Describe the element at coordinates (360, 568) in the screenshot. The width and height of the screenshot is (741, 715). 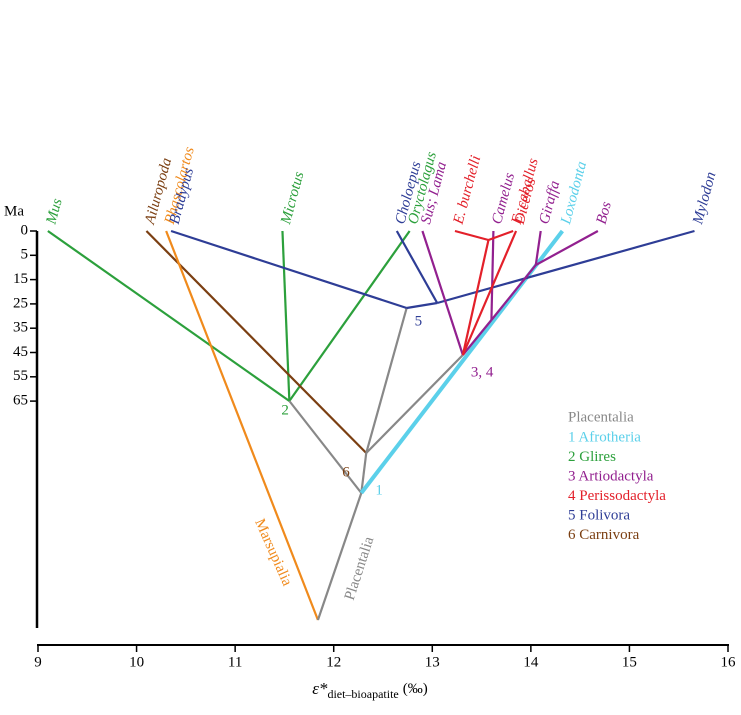
I see `branch-label: Placentalia` at that location.